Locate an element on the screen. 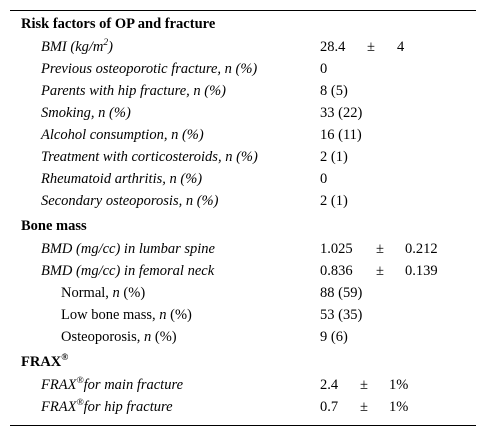 This screenshot has height=435, width=487. section-bone-mass: Bone mass is located at coordinates (243, 226).